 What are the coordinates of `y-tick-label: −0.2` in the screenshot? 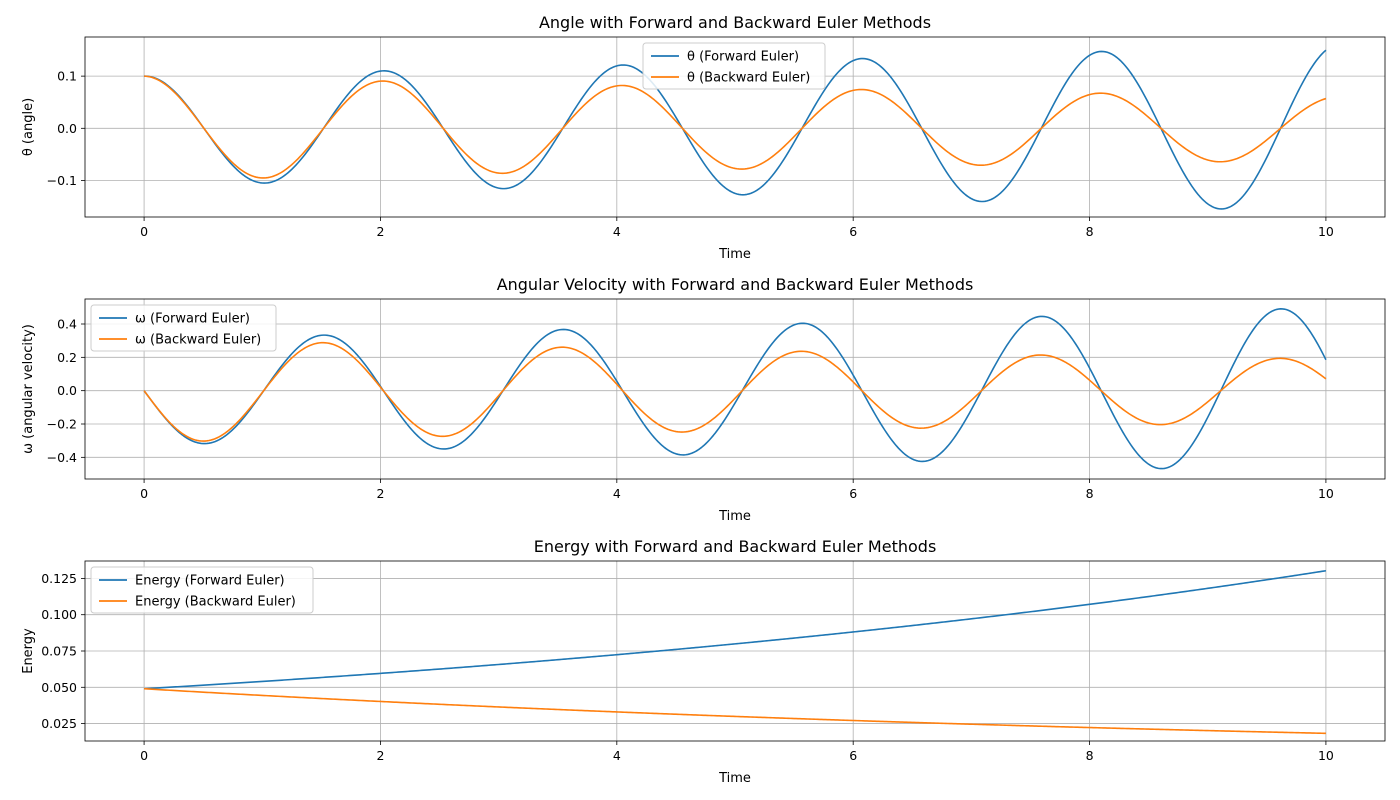 It's located at (62, 424).